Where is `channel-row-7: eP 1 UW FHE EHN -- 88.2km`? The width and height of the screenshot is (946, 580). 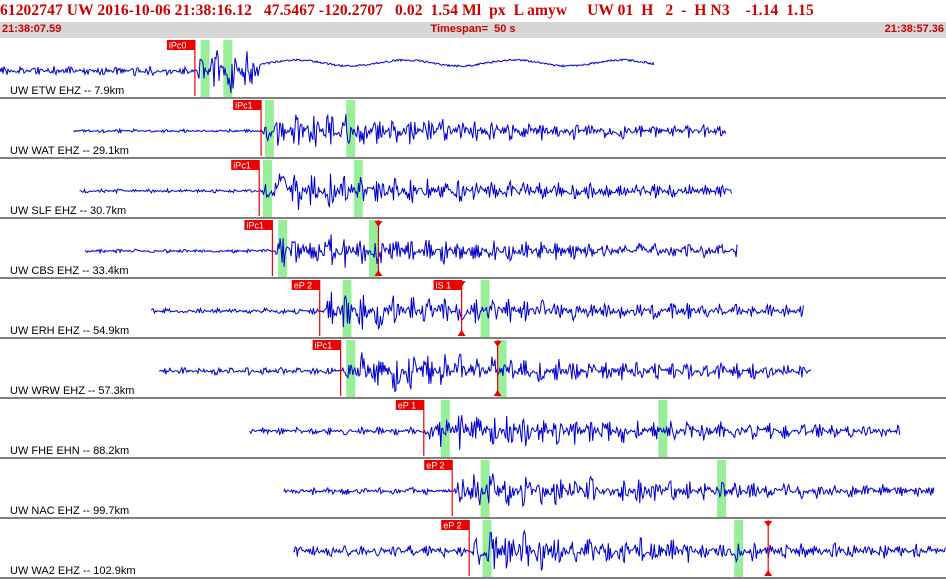 channel-row-7: eP 1 UW FHE EHN -- 88.2km is located at coordinates (473, 429).